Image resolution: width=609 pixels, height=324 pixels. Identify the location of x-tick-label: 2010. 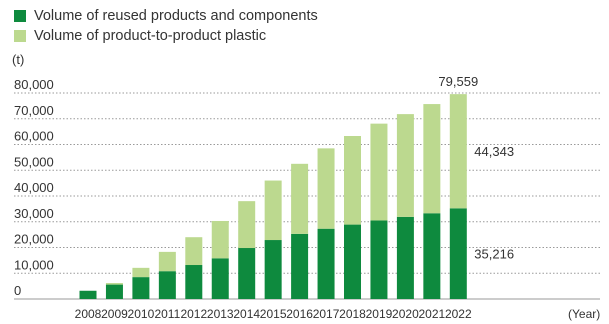
(141, 314).